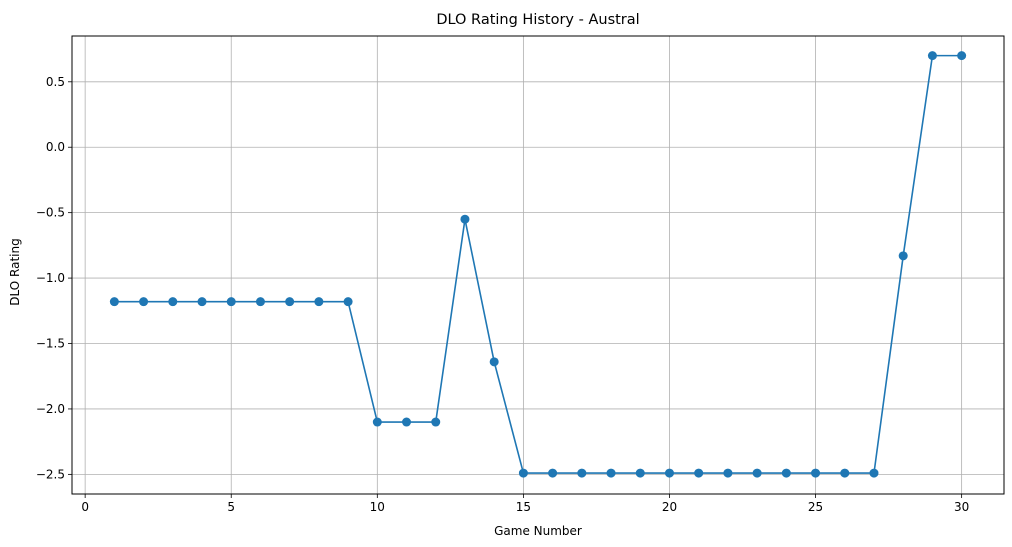  Describe the element at coordinates (523, 507) in the screenshot. I see `x-tick-label: 15` at that location.